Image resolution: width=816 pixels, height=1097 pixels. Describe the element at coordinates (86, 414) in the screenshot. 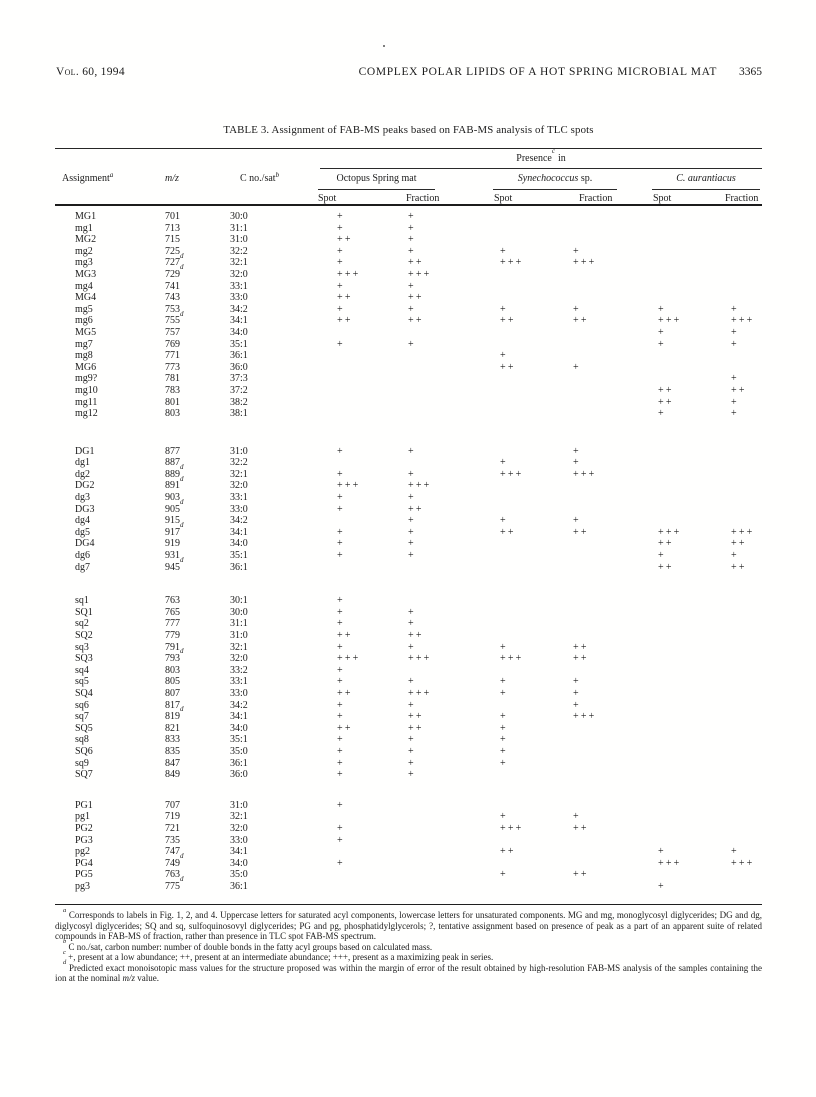

I see `assignment-cell: mg12` at that location.